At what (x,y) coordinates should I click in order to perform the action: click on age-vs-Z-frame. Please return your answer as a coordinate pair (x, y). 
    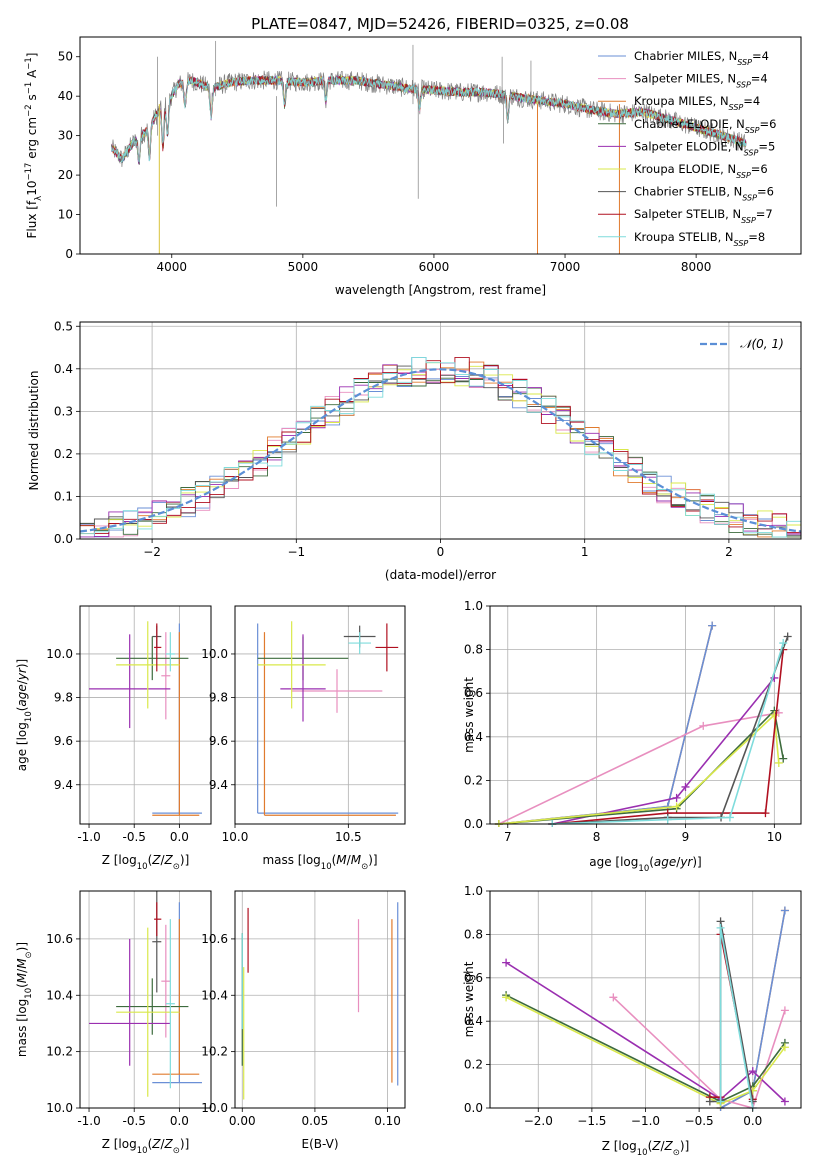
    Looking at the image, I should click on (145, 715).